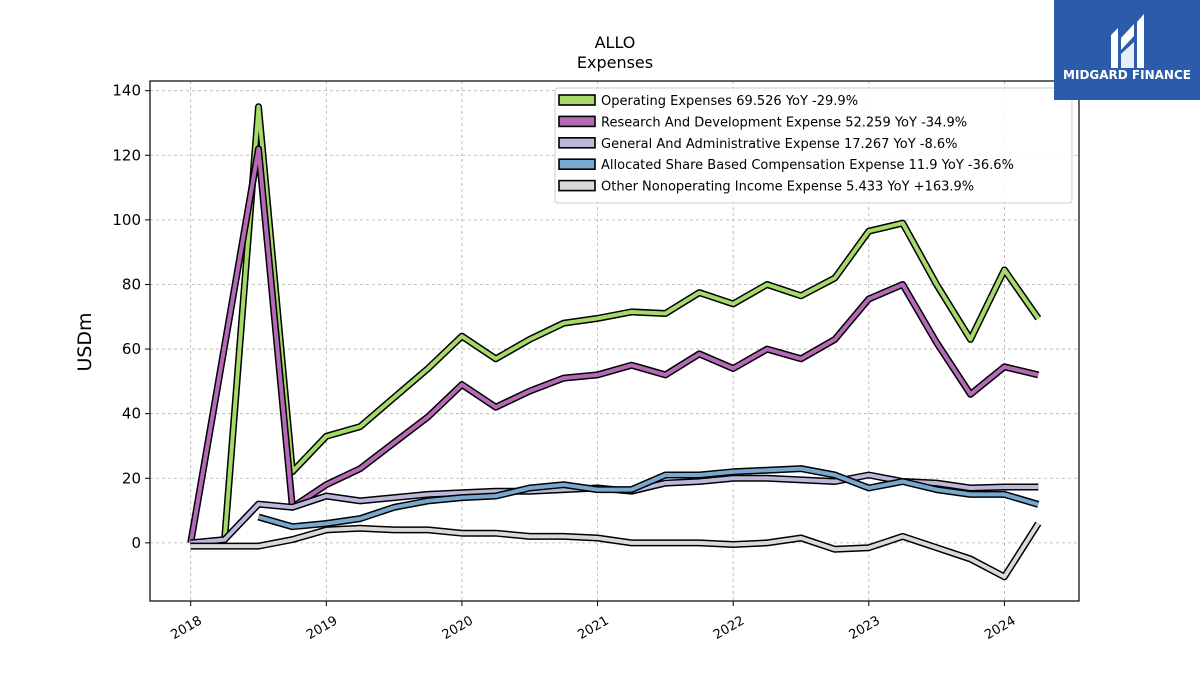 This screenshot has width=1200, height=675. What do you see at coordinates (131, 478) in the screenshot?
I see `y-tick-label: 20` at bounding box center [131, 478].